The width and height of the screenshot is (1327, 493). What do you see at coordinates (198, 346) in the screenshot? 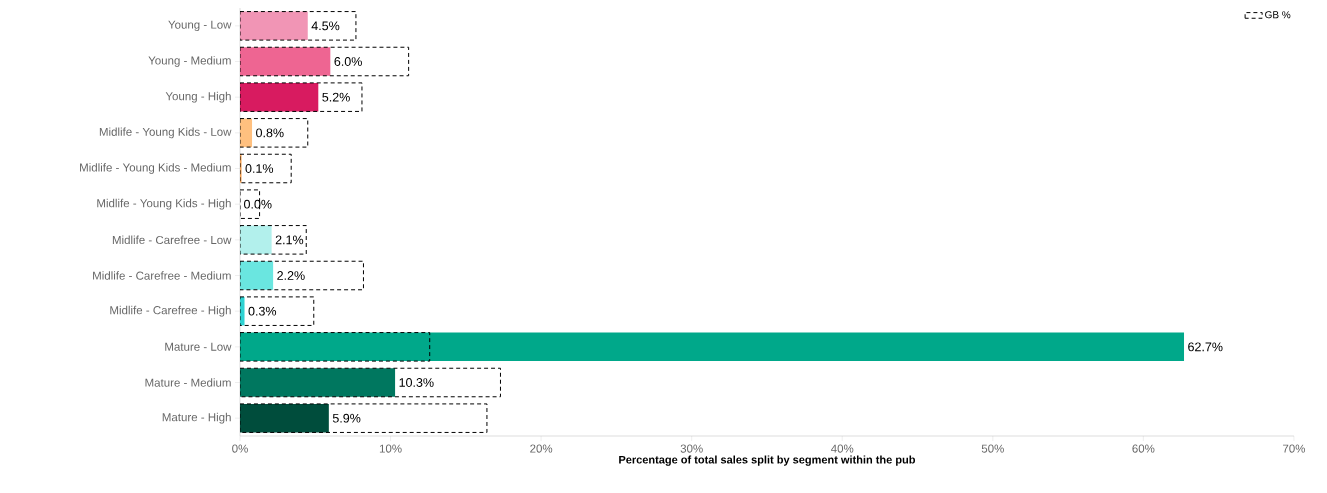
I see `y-tick-label: Mature - Low` at bounding box center [198, 346].